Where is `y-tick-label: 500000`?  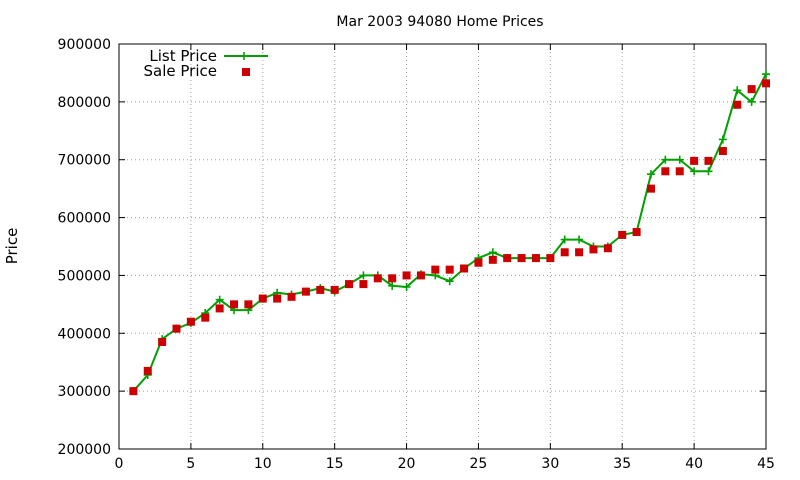
y-tick-label: 500000 is located at coordinates (84, 276).